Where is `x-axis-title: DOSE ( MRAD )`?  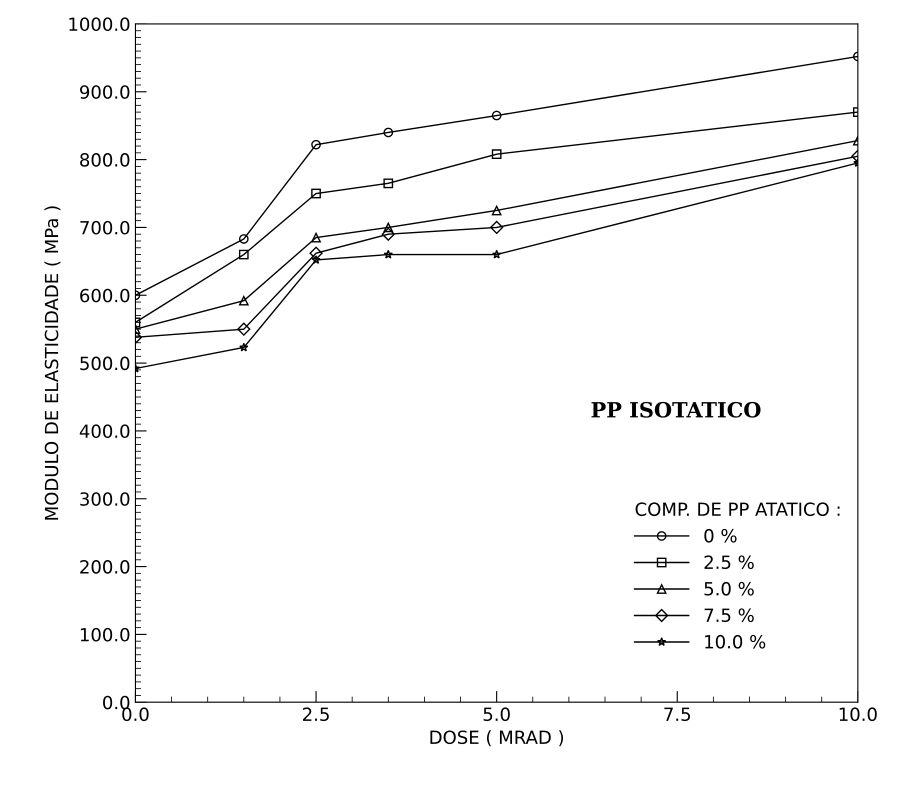
x-axis-title: DOSE ( MRAD ) is located at coordinates (497, 738).